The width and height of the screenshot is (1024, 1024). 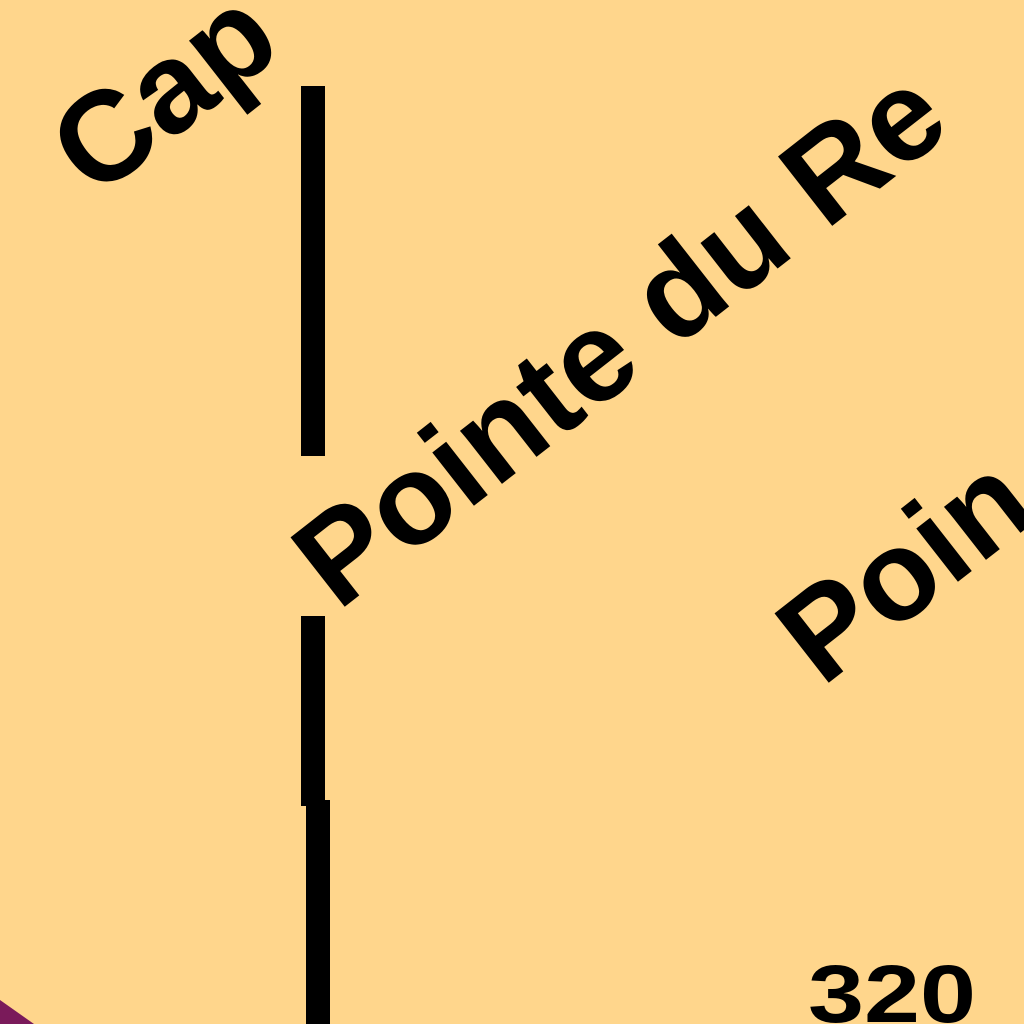 I want to click on elevation-label: 320, so click(x=892, y=986).